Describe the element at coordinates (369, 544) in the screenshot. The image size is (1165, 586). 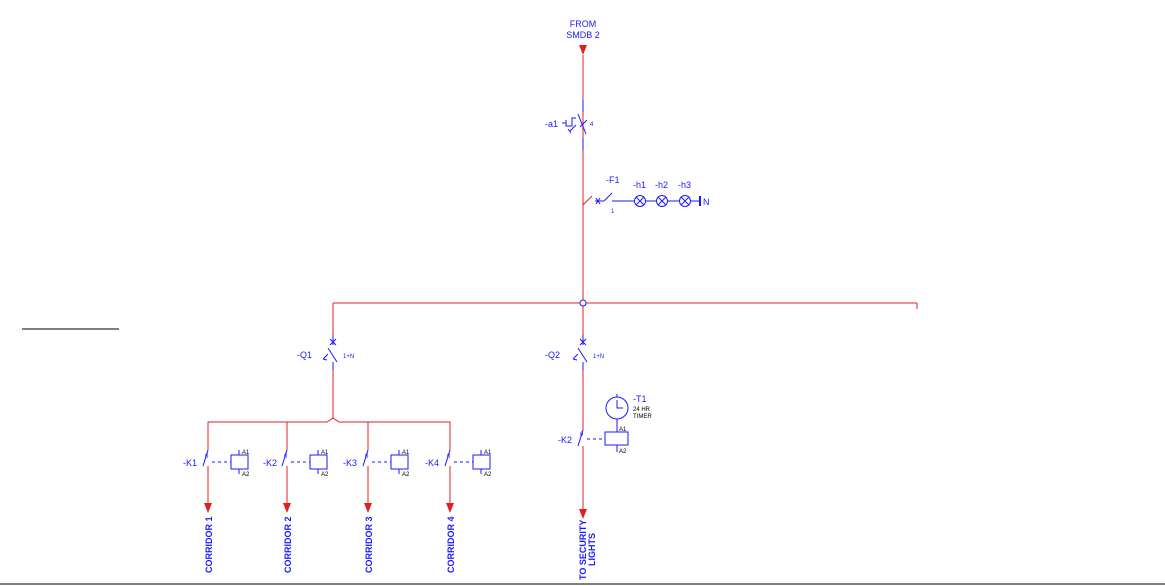
I see `outgoing-label: CORRIDOR 3` at that location.